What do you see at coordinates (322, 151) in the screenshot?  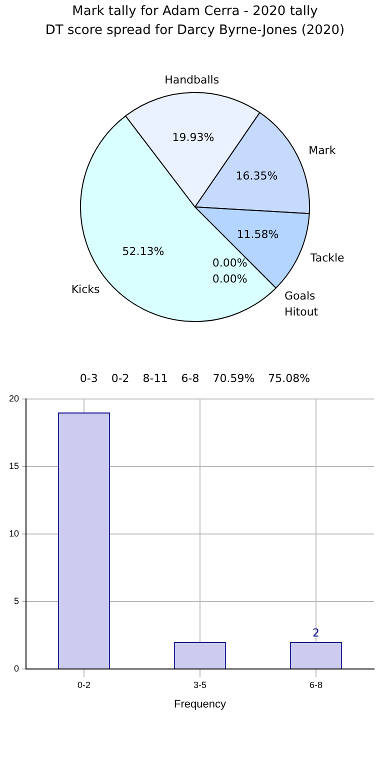 I see `slice-label: Mark` at bounding box center [322, 151].